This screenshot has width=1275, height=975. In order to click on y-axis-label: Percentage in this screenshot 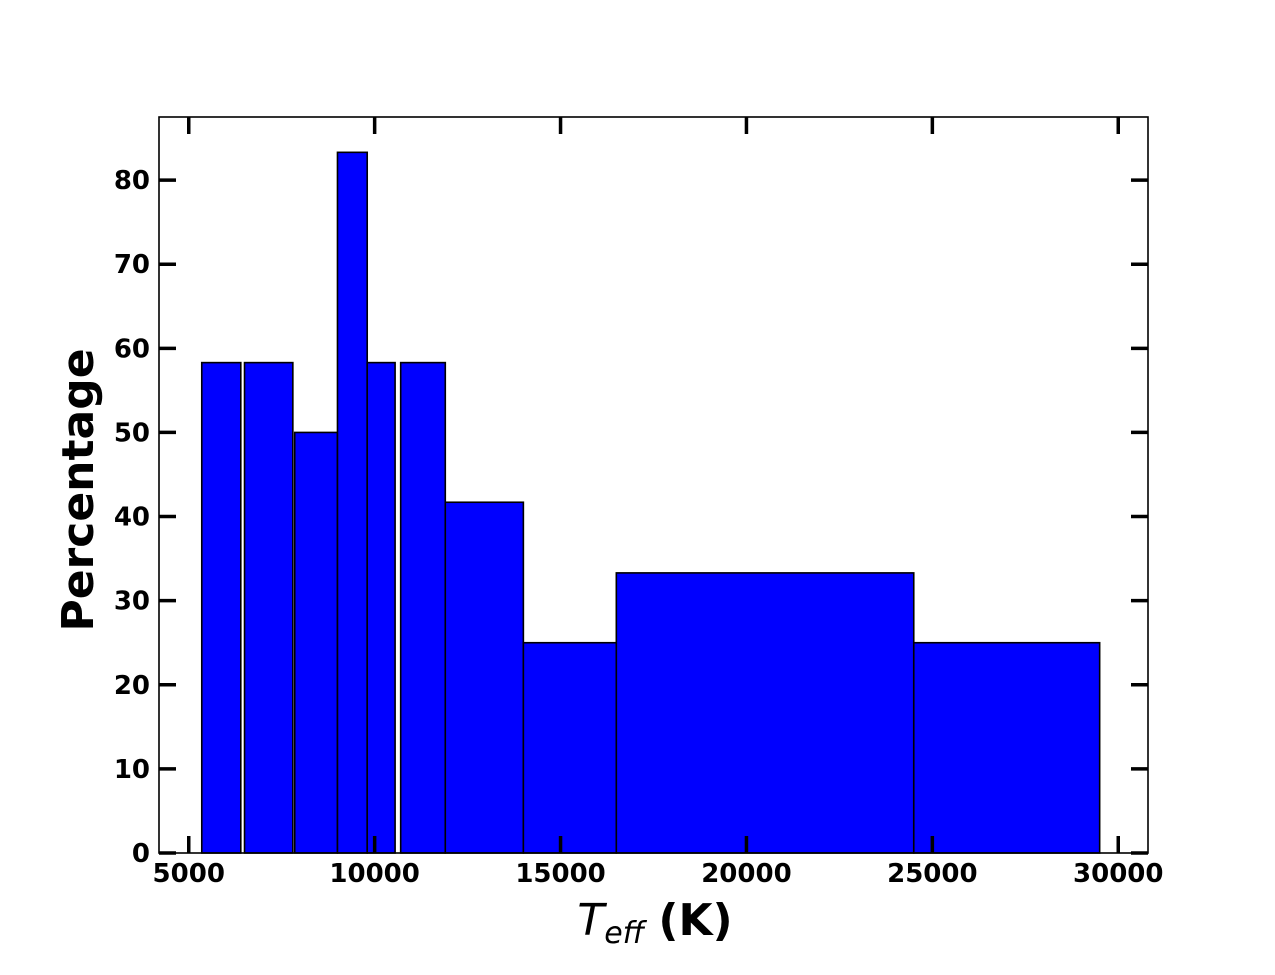, I will do `click(78, 489)`.